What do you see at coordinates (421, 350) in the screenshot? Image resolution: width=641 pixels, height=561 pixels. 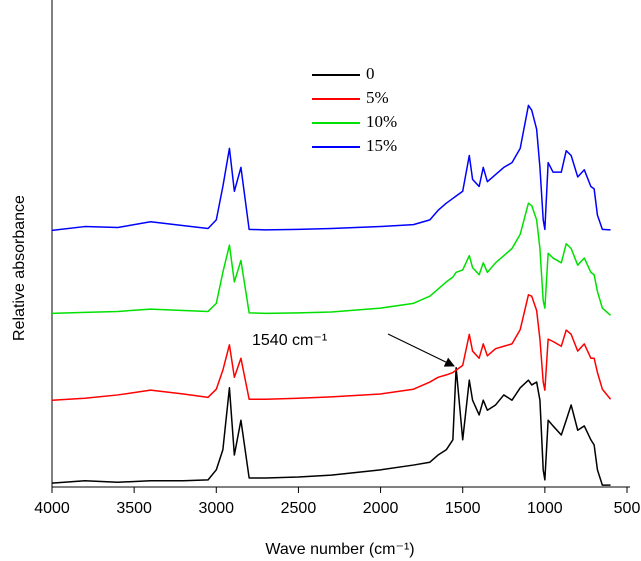 I see `annotation-arrow` at bounding box center [421, 350].